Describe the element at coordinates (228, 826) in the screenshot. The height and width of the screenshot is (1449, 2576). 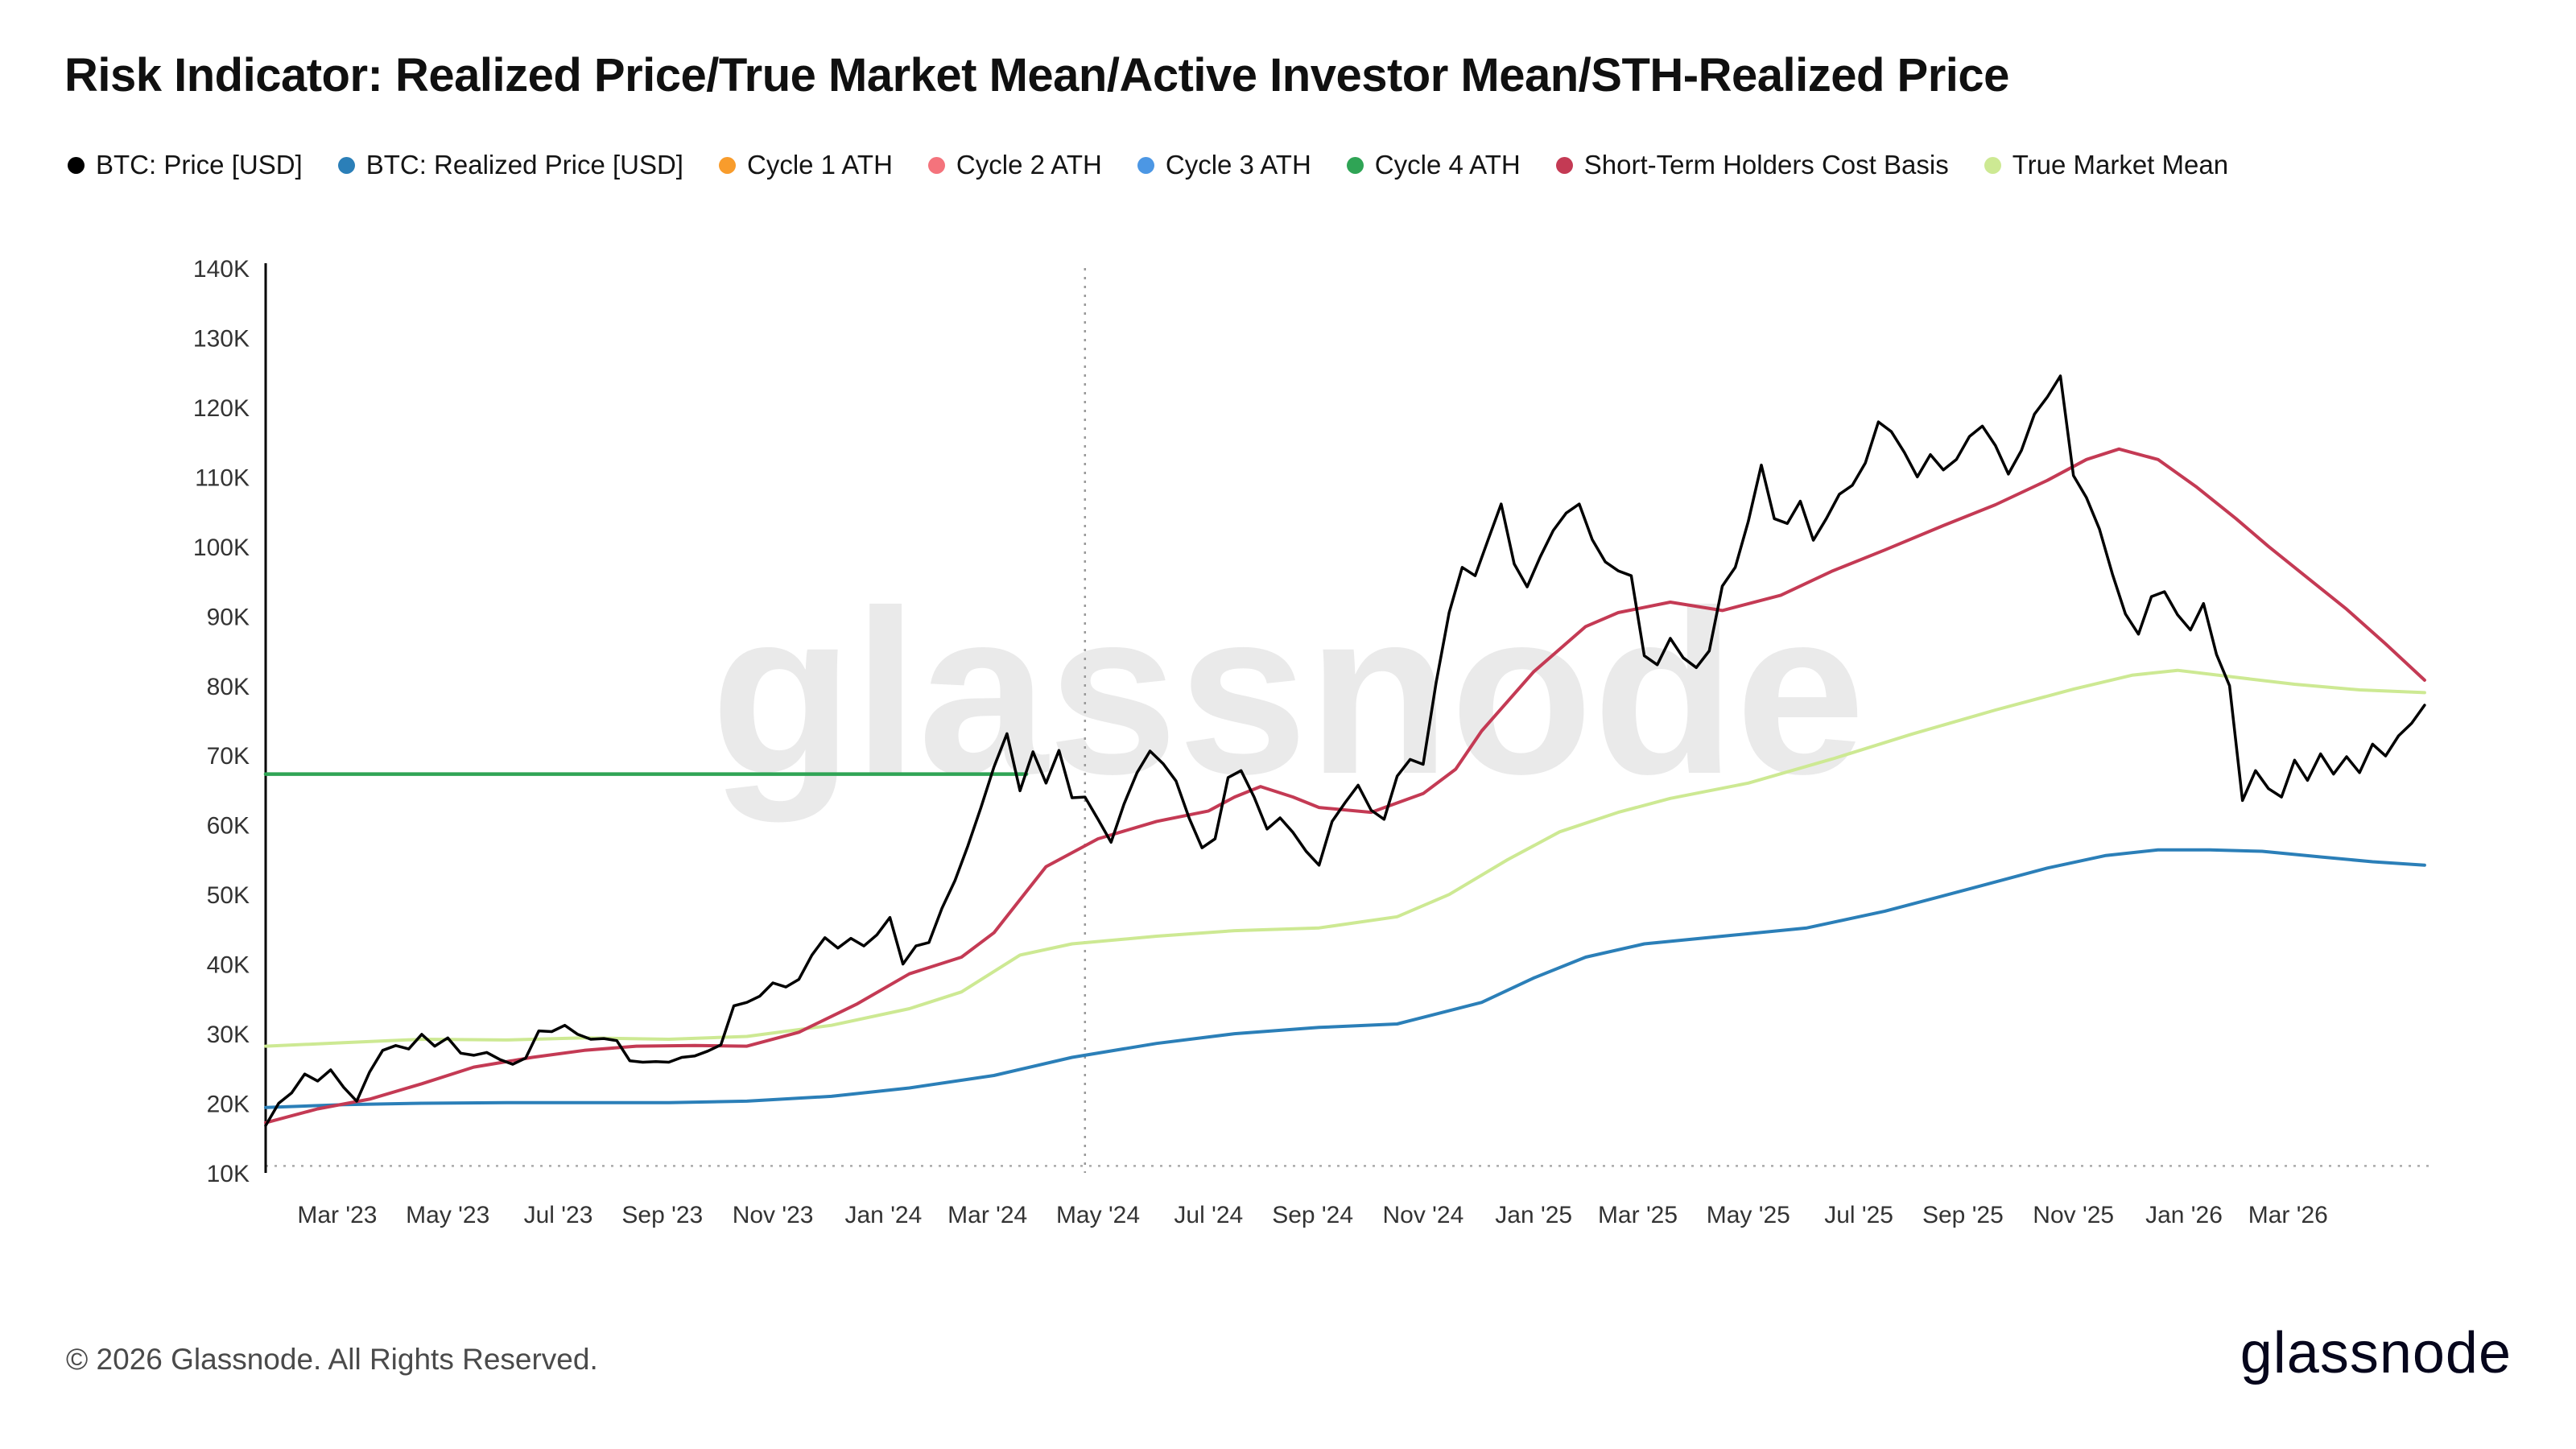
I see `y-tick-label: 60K` at that location.